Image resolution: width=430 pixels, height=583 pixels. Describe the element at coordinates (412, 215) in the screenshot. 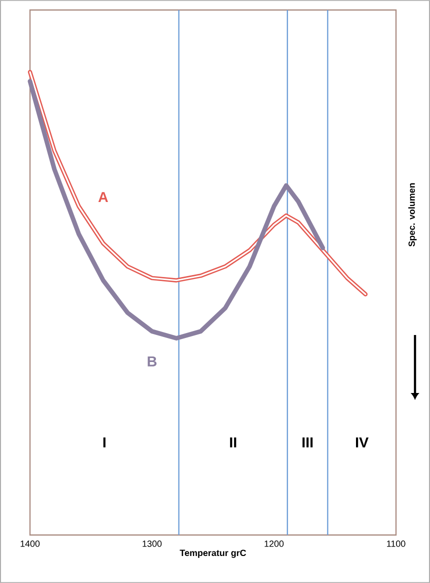

I see `y-axis-title: Spec. volumen` at that location.